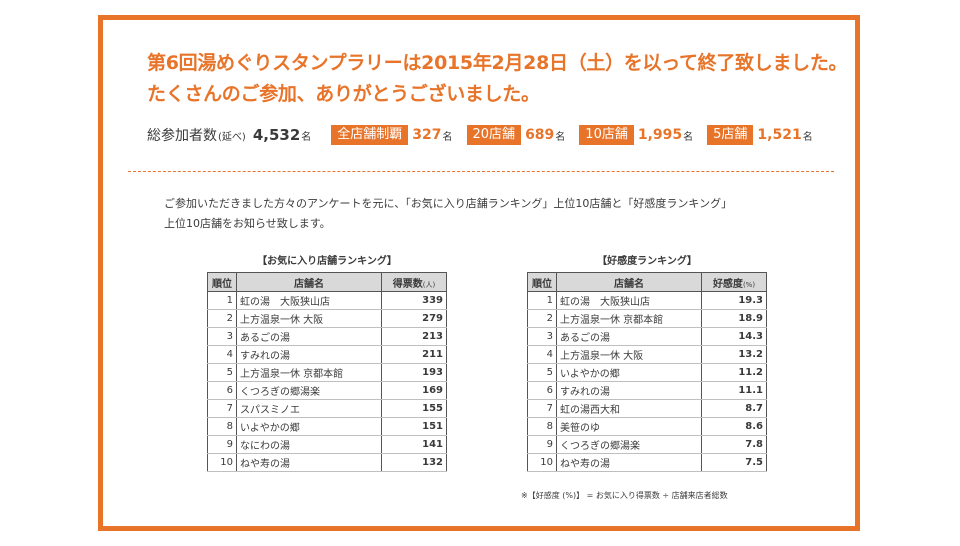 Image resolution: width=960 pixels, height=546 pixels. What do you see at coordinates (734, 462) in the screenshot?
I see `value-cell: 7.5` at bounding box center [734, 462].